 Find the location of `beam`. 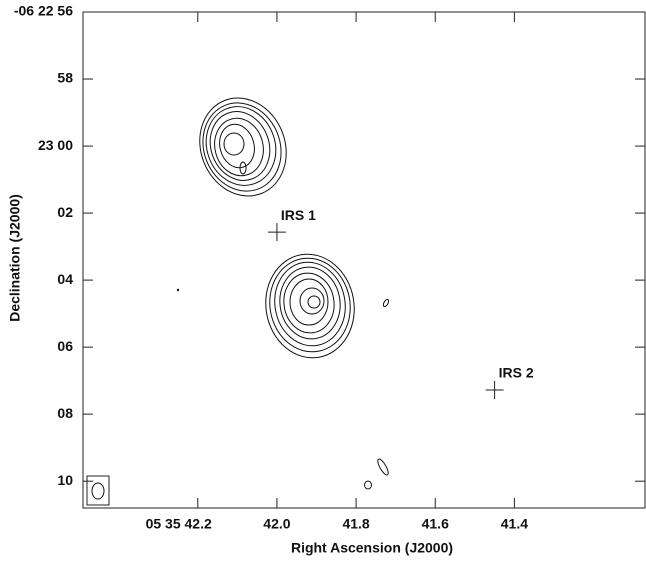

beam is located at coordinates (98, 490).